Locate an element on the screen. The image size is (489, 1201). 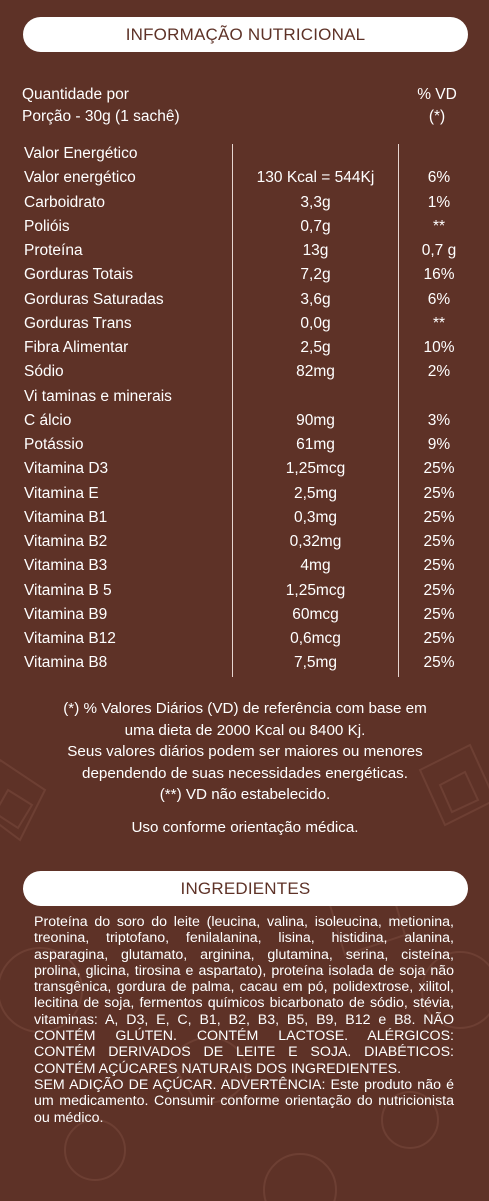
nutrient-name: Gorduras Saturadas is located at coordinates (94, 299).